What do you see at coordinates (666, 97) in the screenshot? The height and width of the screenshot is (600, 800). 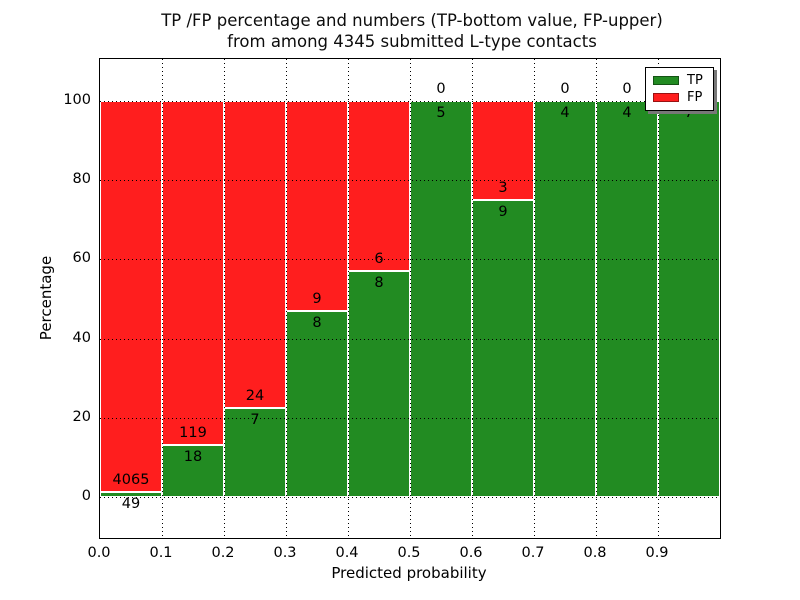 I see `fp-legend-swatch` at bounding box center [666, 97].